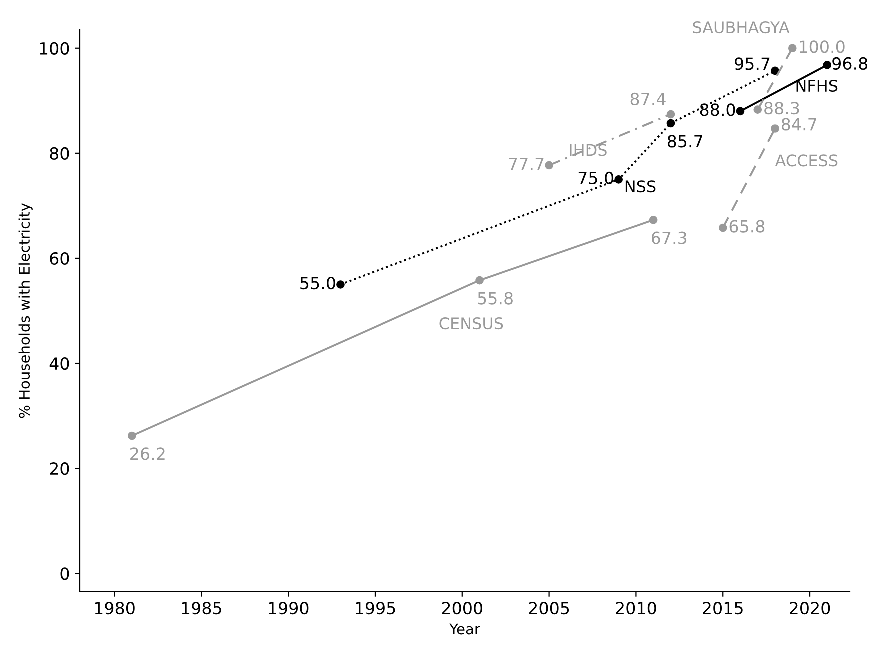  I want to click on data-label: 77.7, so click(526, 164).